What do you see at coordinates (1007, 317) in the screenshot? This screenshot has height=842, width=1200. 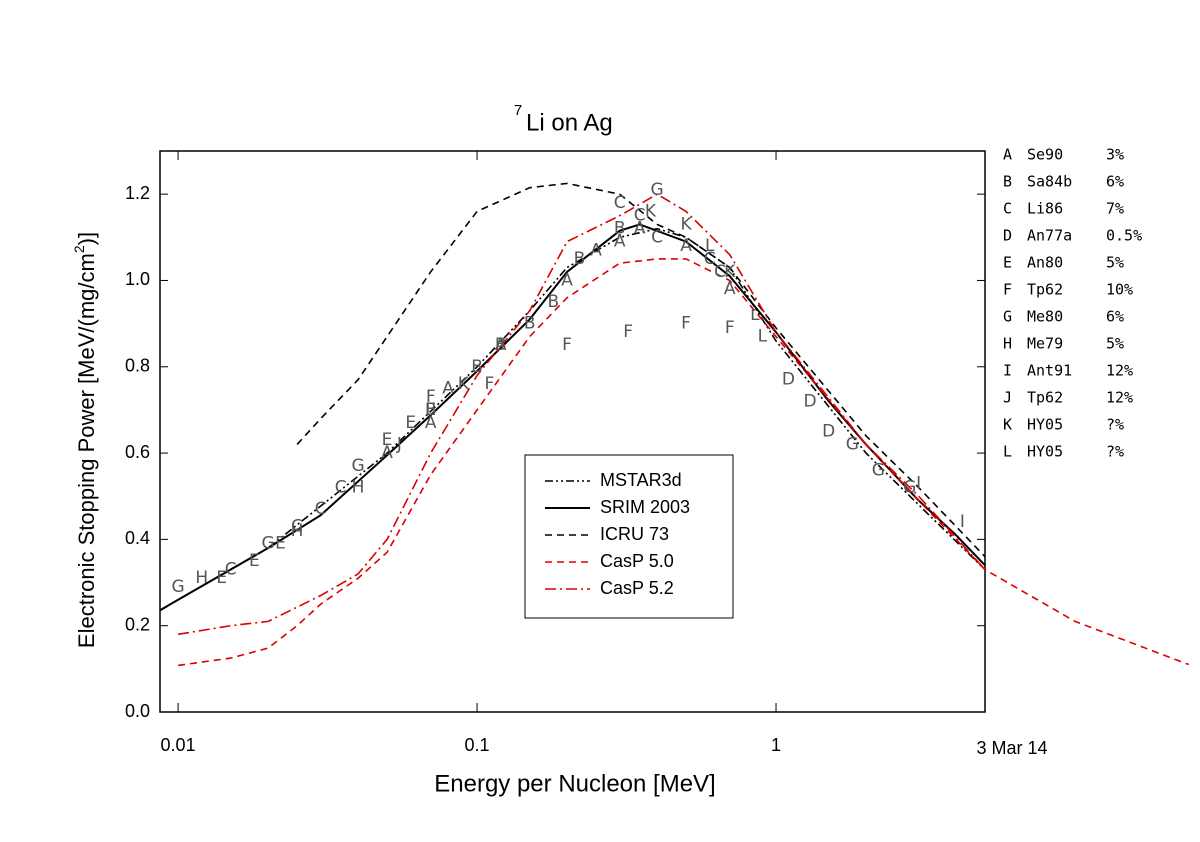 I see `reference-letter: G` at bounding box center [1007, 317].